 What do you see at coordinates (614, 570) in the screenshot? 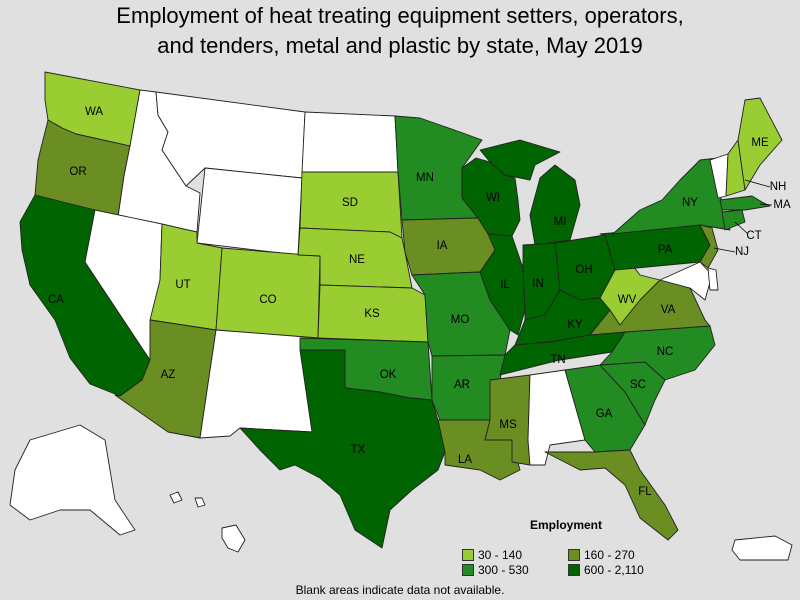
I see `legend-label: 600 - 2,110` at bounding box center [614, 570].